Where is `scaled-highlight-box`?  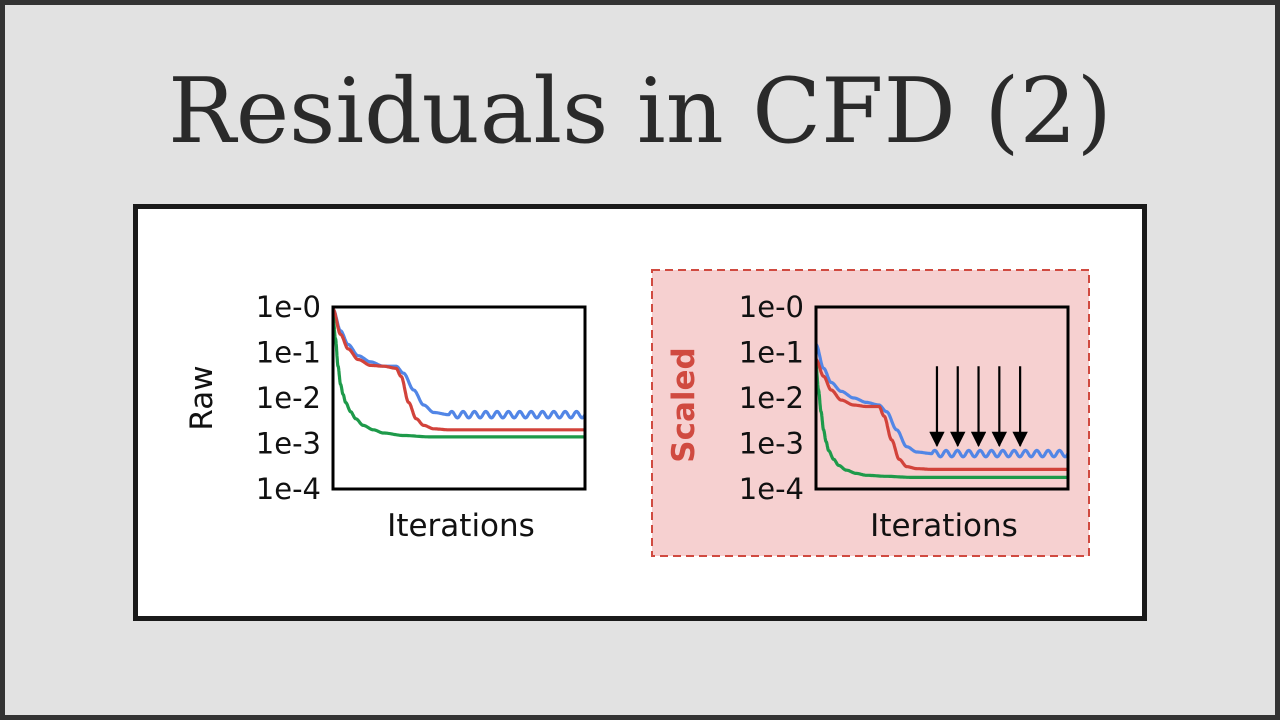 scaled-highlight-box is located at coordinates (870, 413).